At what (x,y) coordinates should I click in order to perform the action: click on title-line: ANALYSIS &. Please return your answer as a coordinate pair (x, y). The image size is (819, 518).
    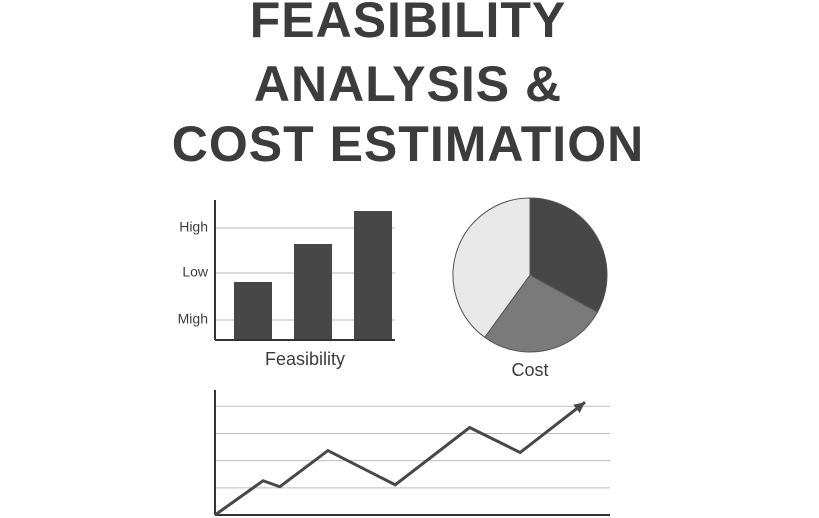
    Looking at the image, I should click on (408, 84).